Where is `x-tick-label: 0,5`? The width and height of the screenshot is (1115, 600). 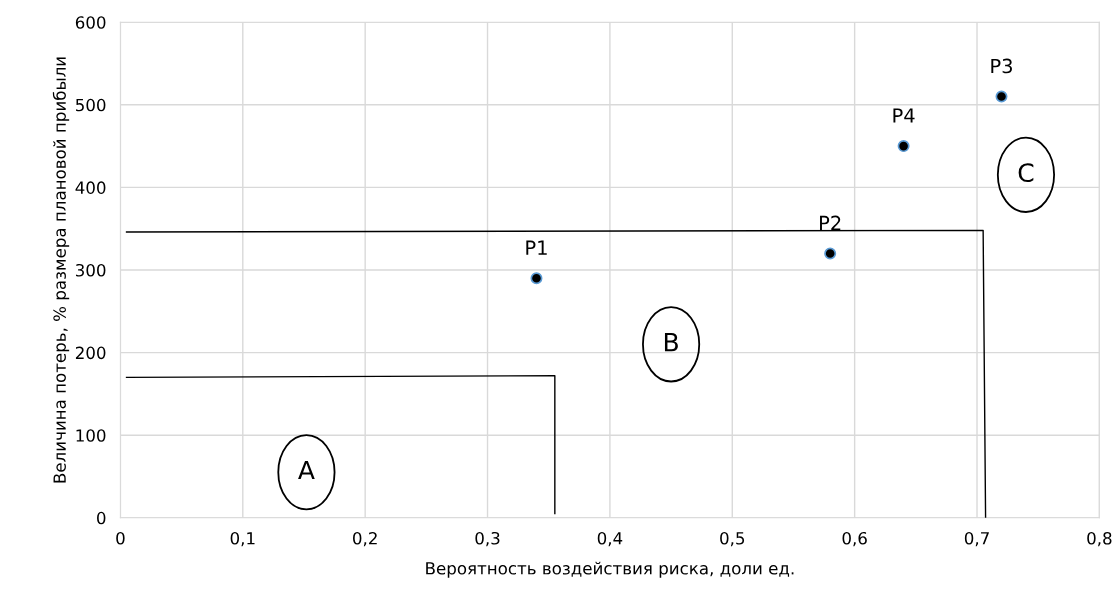
x-tick-label: 0,5 is located at coordinates (732, 539).